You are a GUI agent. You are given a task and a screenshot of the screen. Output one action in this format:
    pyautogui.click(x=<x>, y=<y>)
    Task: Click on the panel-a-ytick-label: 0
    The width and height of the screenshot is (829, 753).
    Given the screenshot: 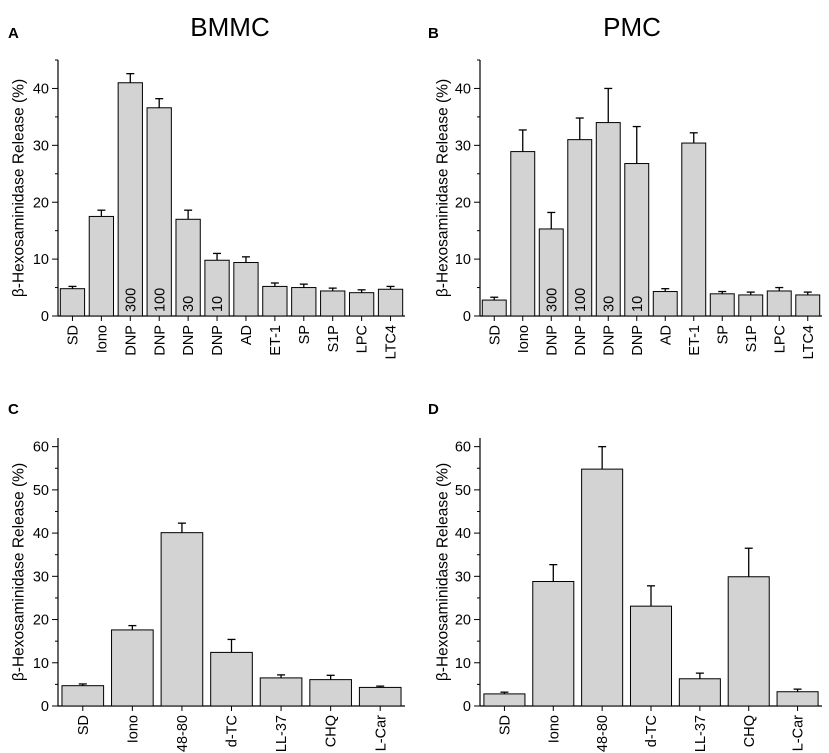 What is the action you would take?
    pyautogui.click(x=45, y=317)
    